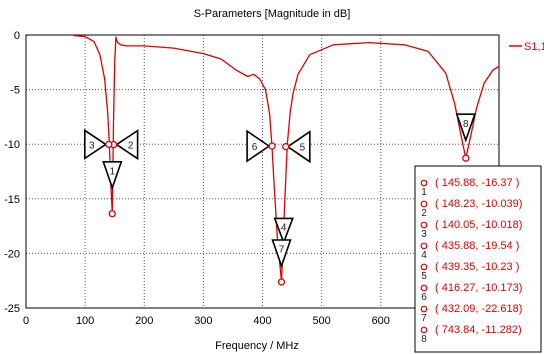 The image size is (544, 354). I want to click on x-tick-label: 400, so click(262, 321).